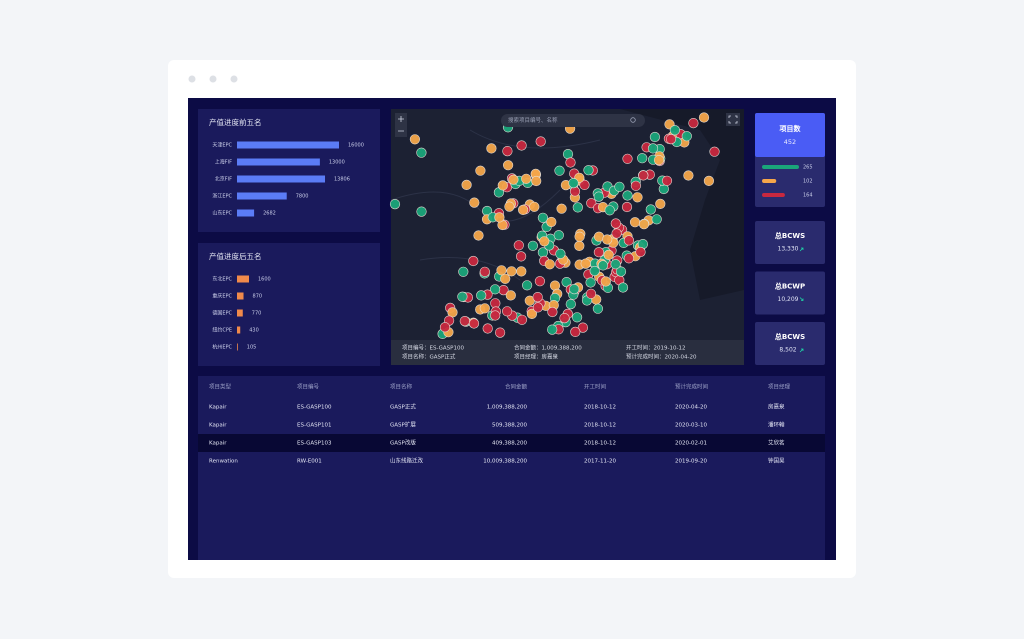  I want to click on search-box, so click(573, 120).